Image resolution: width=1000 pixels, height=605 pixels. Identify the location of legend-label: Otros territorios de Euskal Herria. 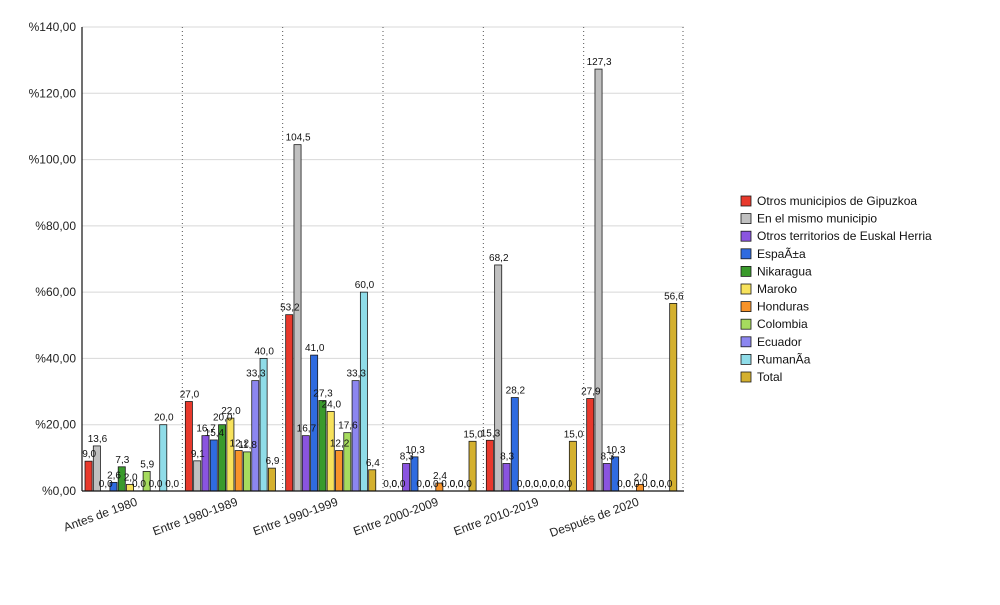
(844, 236).